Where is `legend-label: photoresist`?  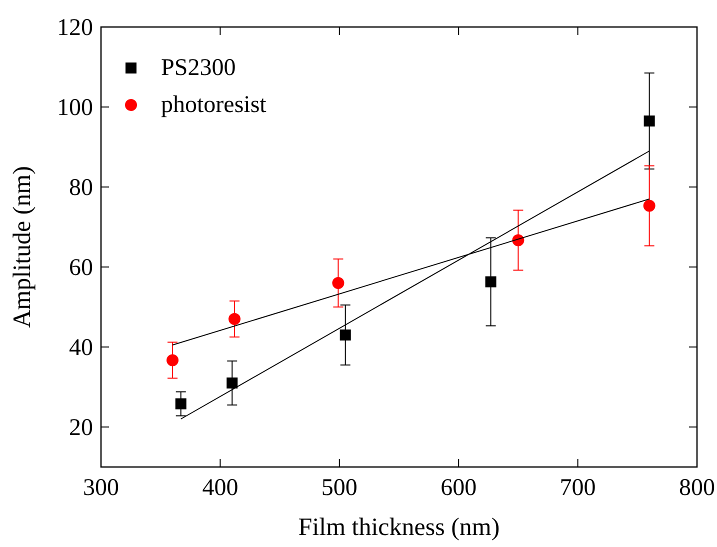
legend-label: photoresist is located at coordinates (214, 105).